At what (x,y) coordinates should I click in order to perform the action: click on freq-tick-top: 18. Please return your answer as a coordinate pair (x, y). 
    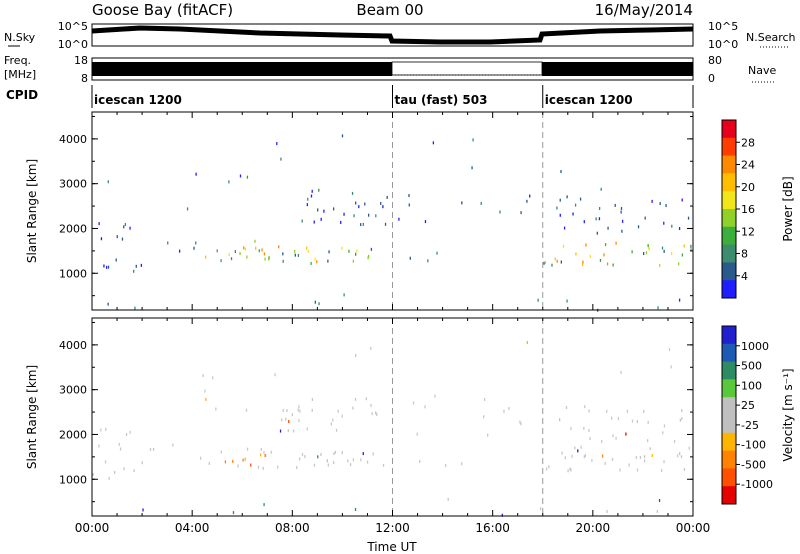
    Looking at the image, I should click on (81, 60).